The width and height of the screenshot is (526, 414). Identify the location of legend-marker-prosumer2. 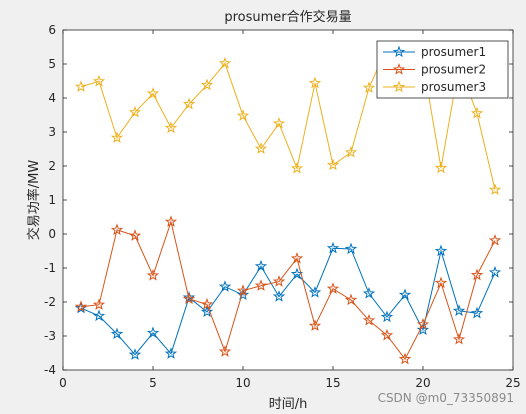
(399, 69).